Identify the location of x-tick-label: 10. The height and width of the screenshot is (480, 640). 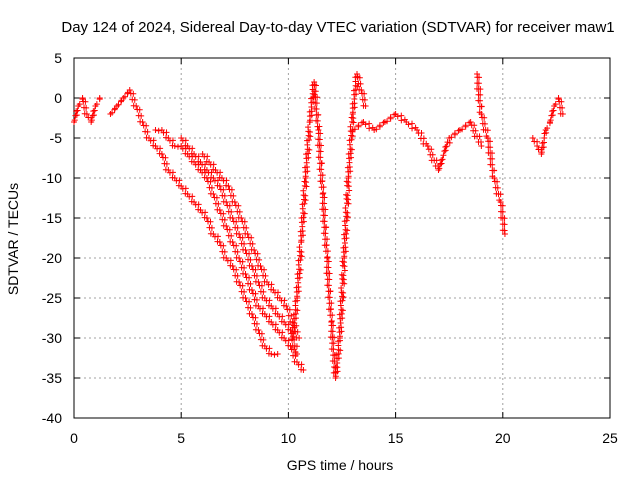
(289, 438).